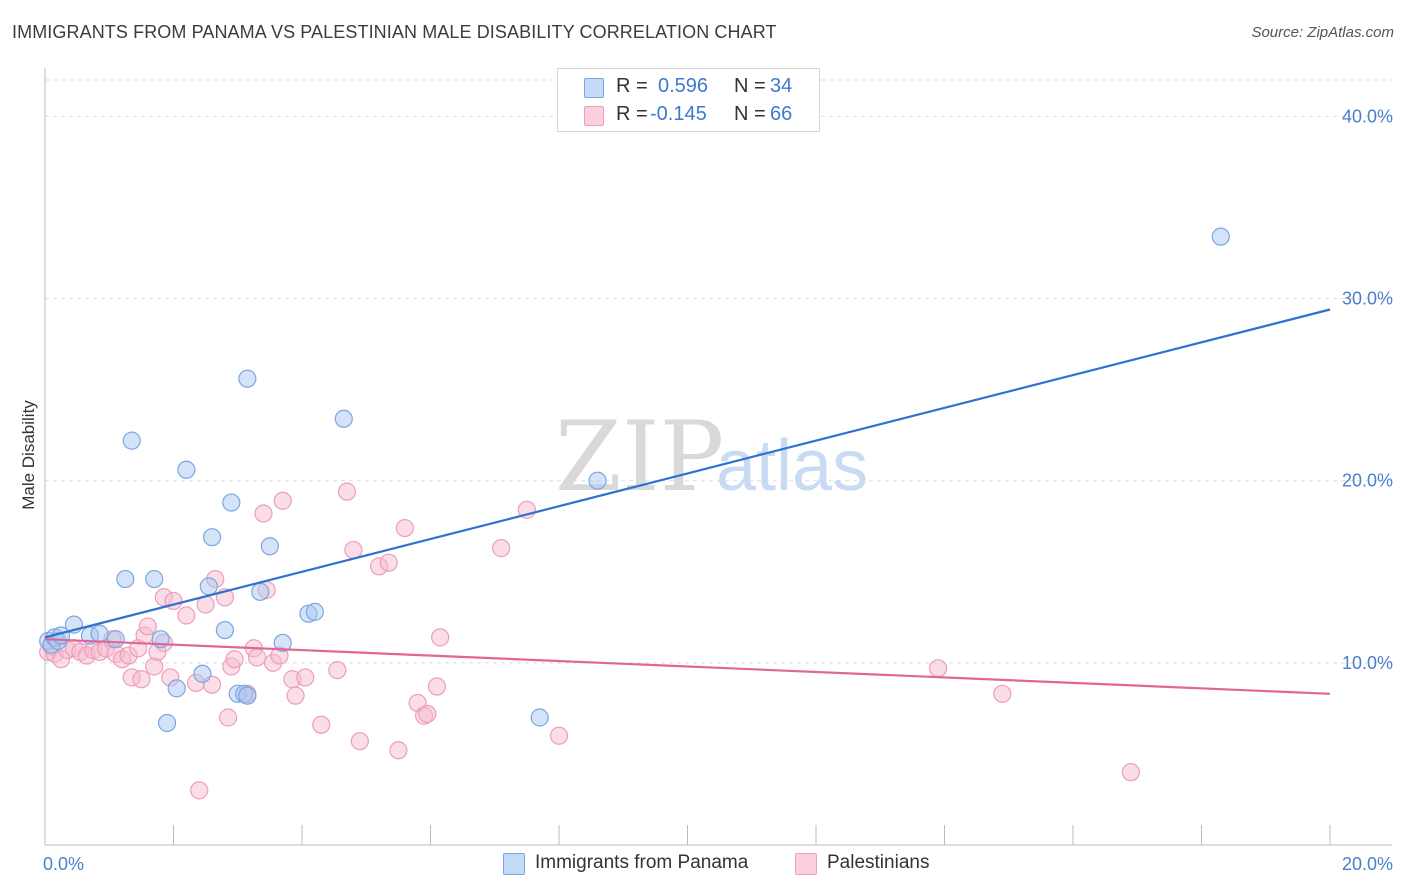 The image size is (1406, 892). I want to click on watermark-atlas: atlas, so click(792, 466).